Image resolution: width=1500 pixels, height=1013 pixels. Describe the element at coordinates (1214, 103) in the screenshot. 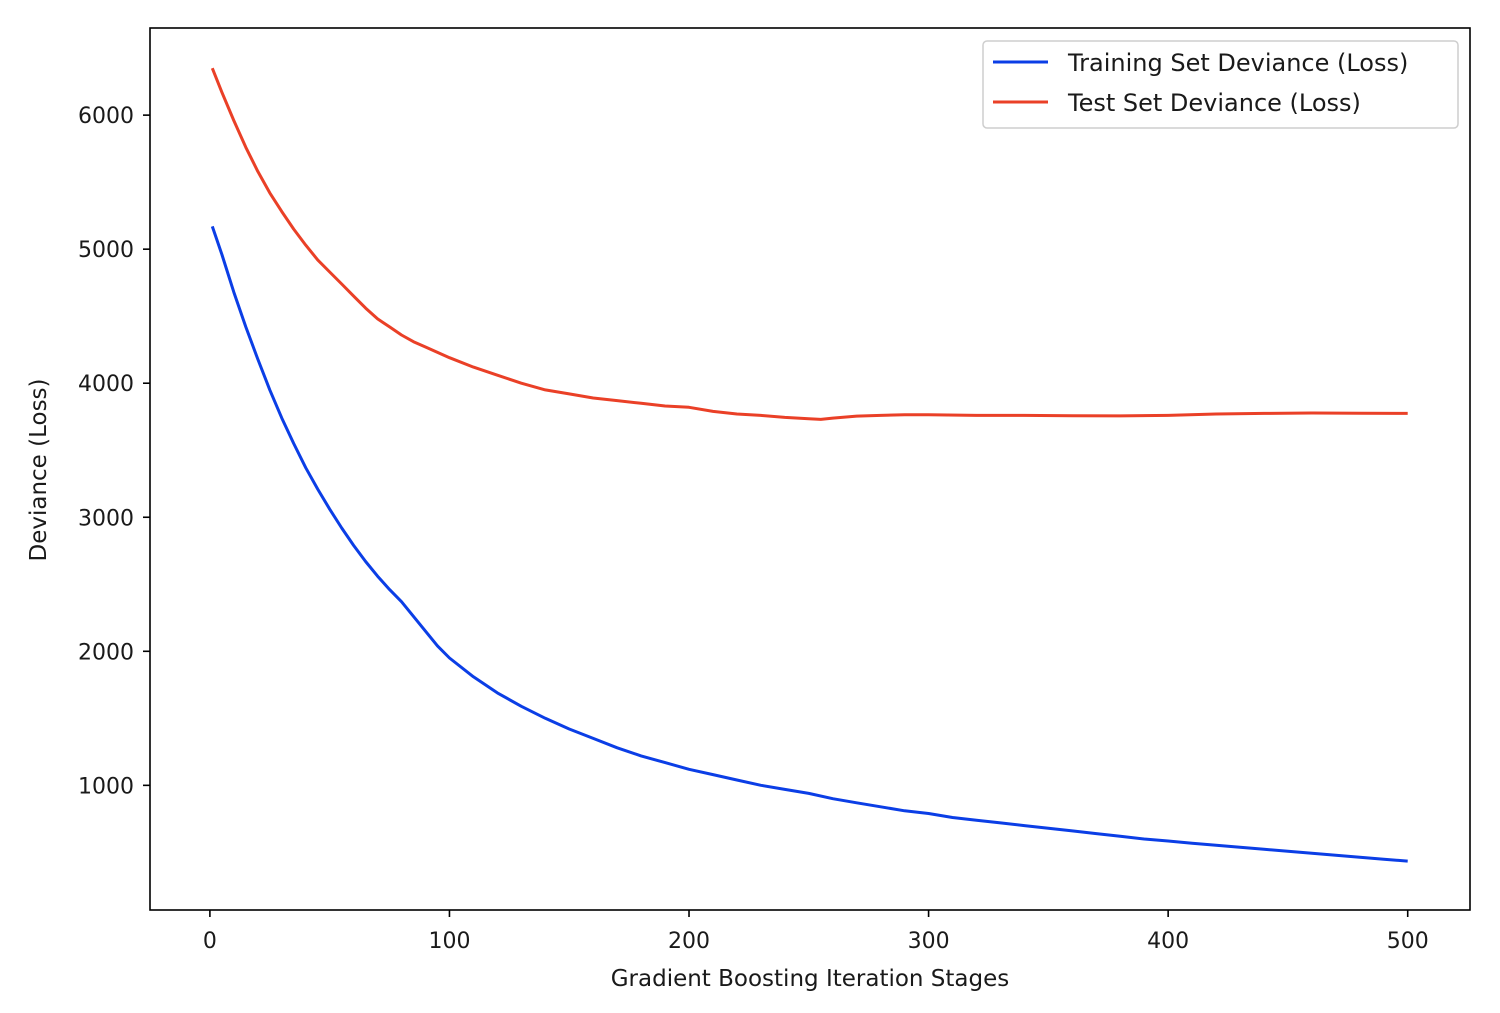

I see `legend-entry-test: Test Set Deviance (Loss)` at that location.